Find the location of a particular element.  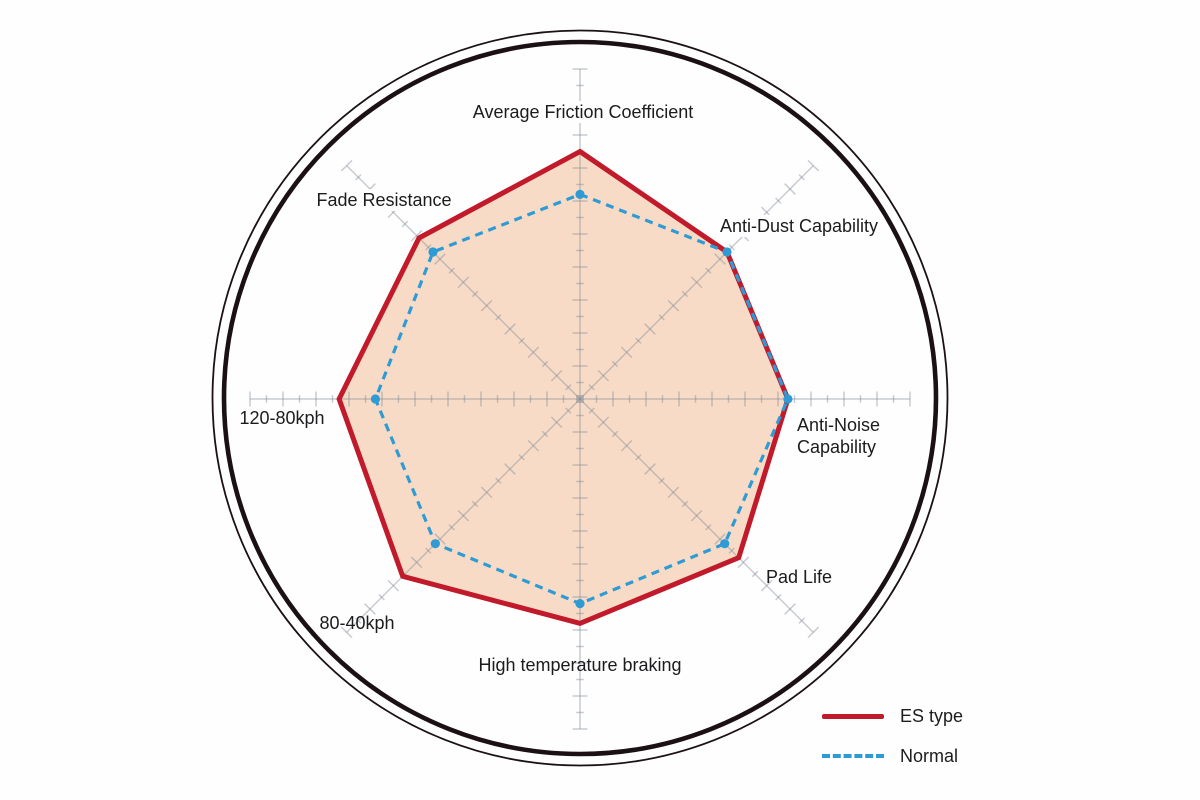

legend-label-es-type: ES type is located at coordinates (932, 715).